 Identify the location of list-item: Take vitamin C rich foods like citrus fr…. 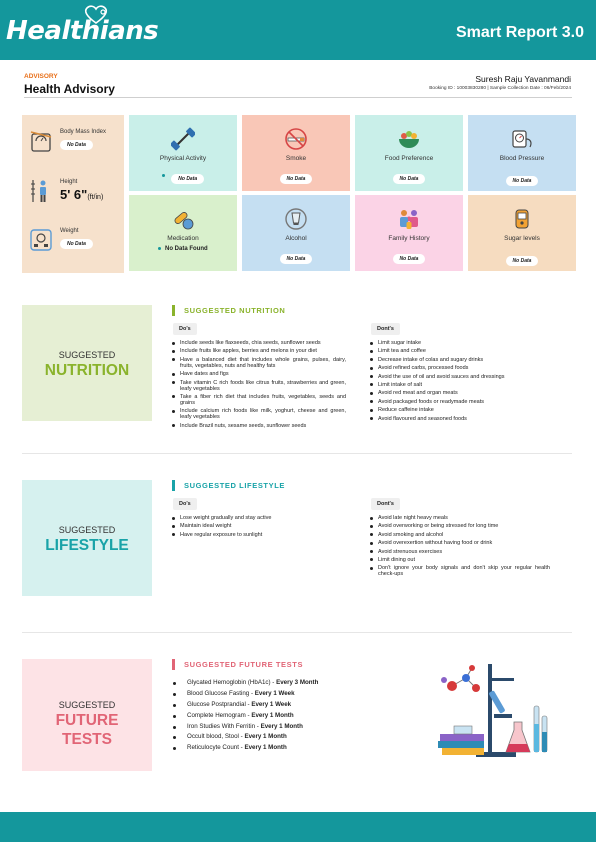
(259, 386).